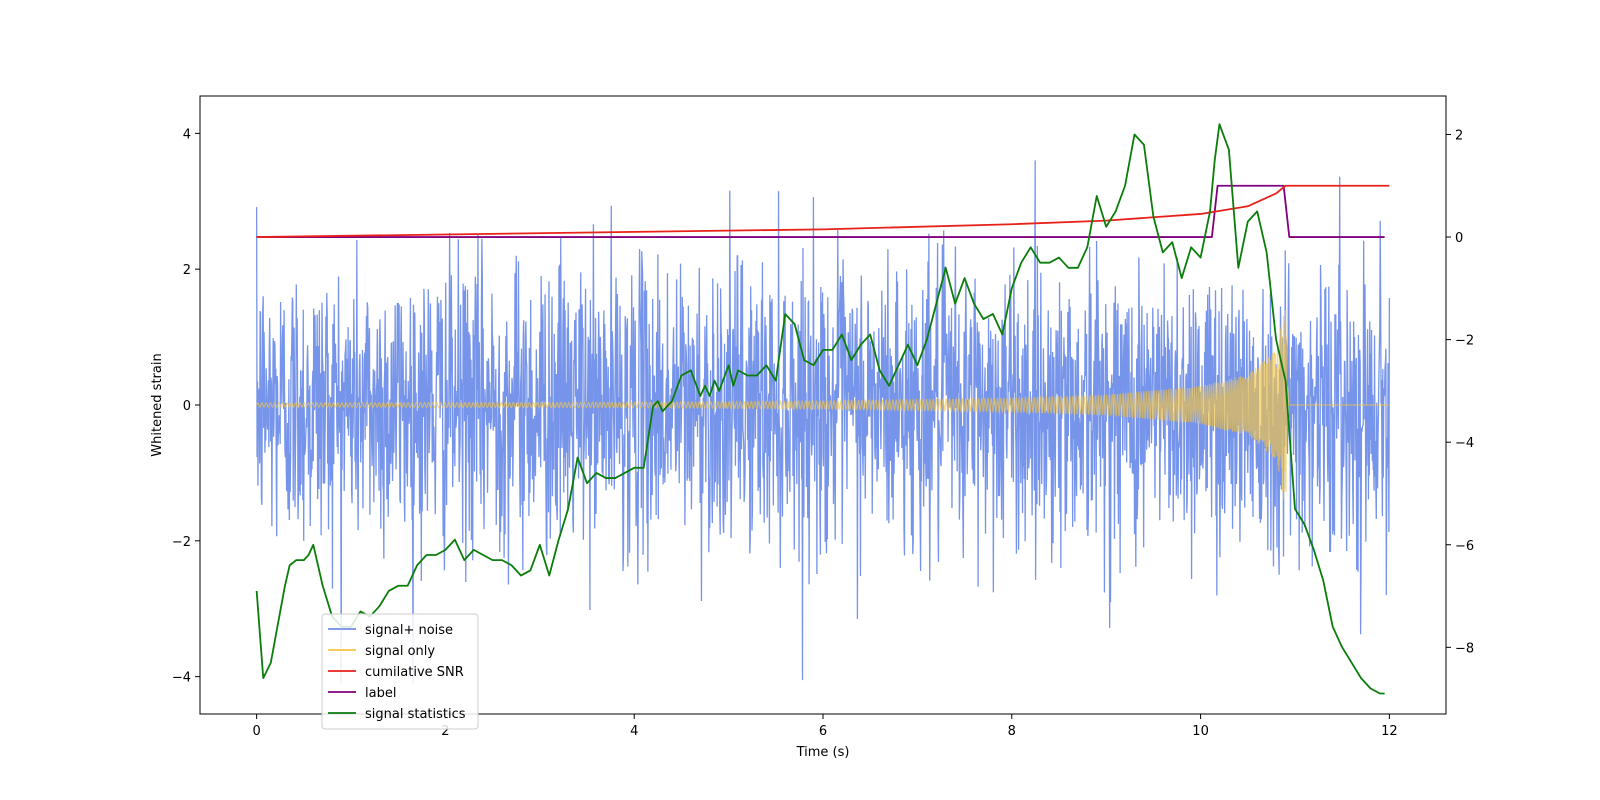 This screenshot has height=800, width=1600. What do you see at coordinates (823, 752) in the screenshot?
I see `x-axis-title: Time (s)` at bounding box center [823, 752].